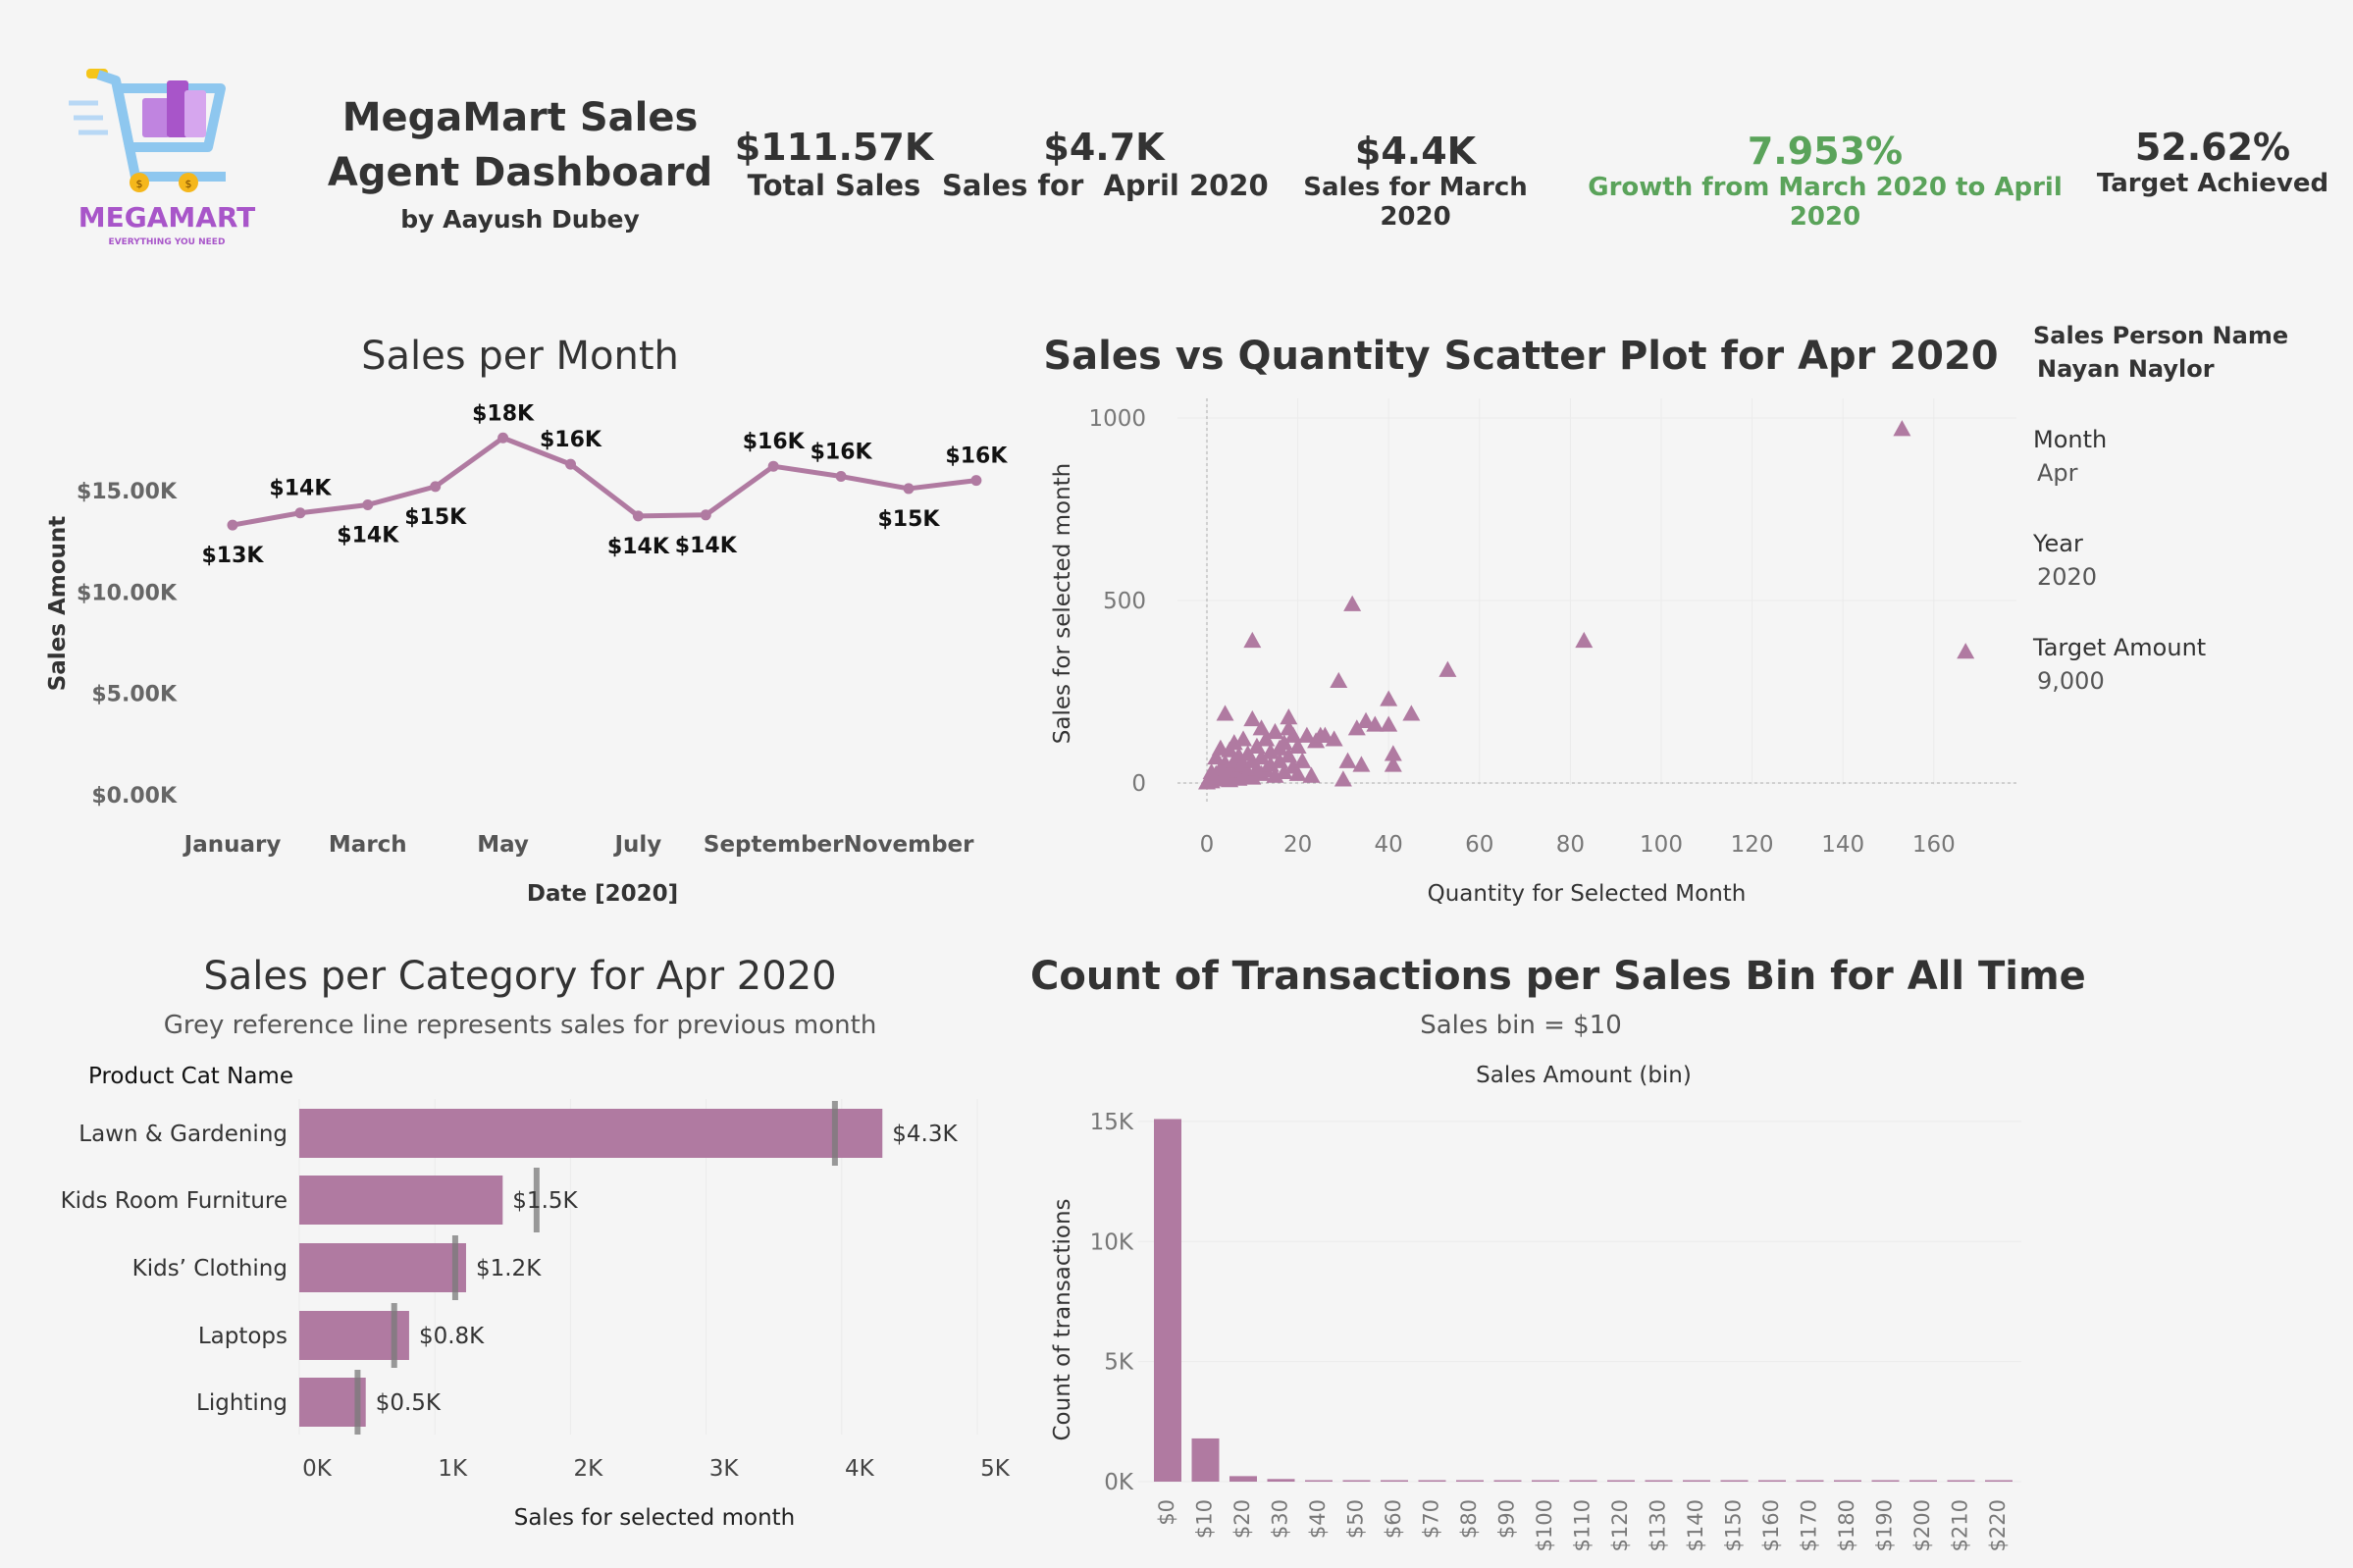 This screenshot has width=2353, height=1568. Describe the element at coordinates (2067, 577) in the screenshot. I see `year-value: 2020` at that location.